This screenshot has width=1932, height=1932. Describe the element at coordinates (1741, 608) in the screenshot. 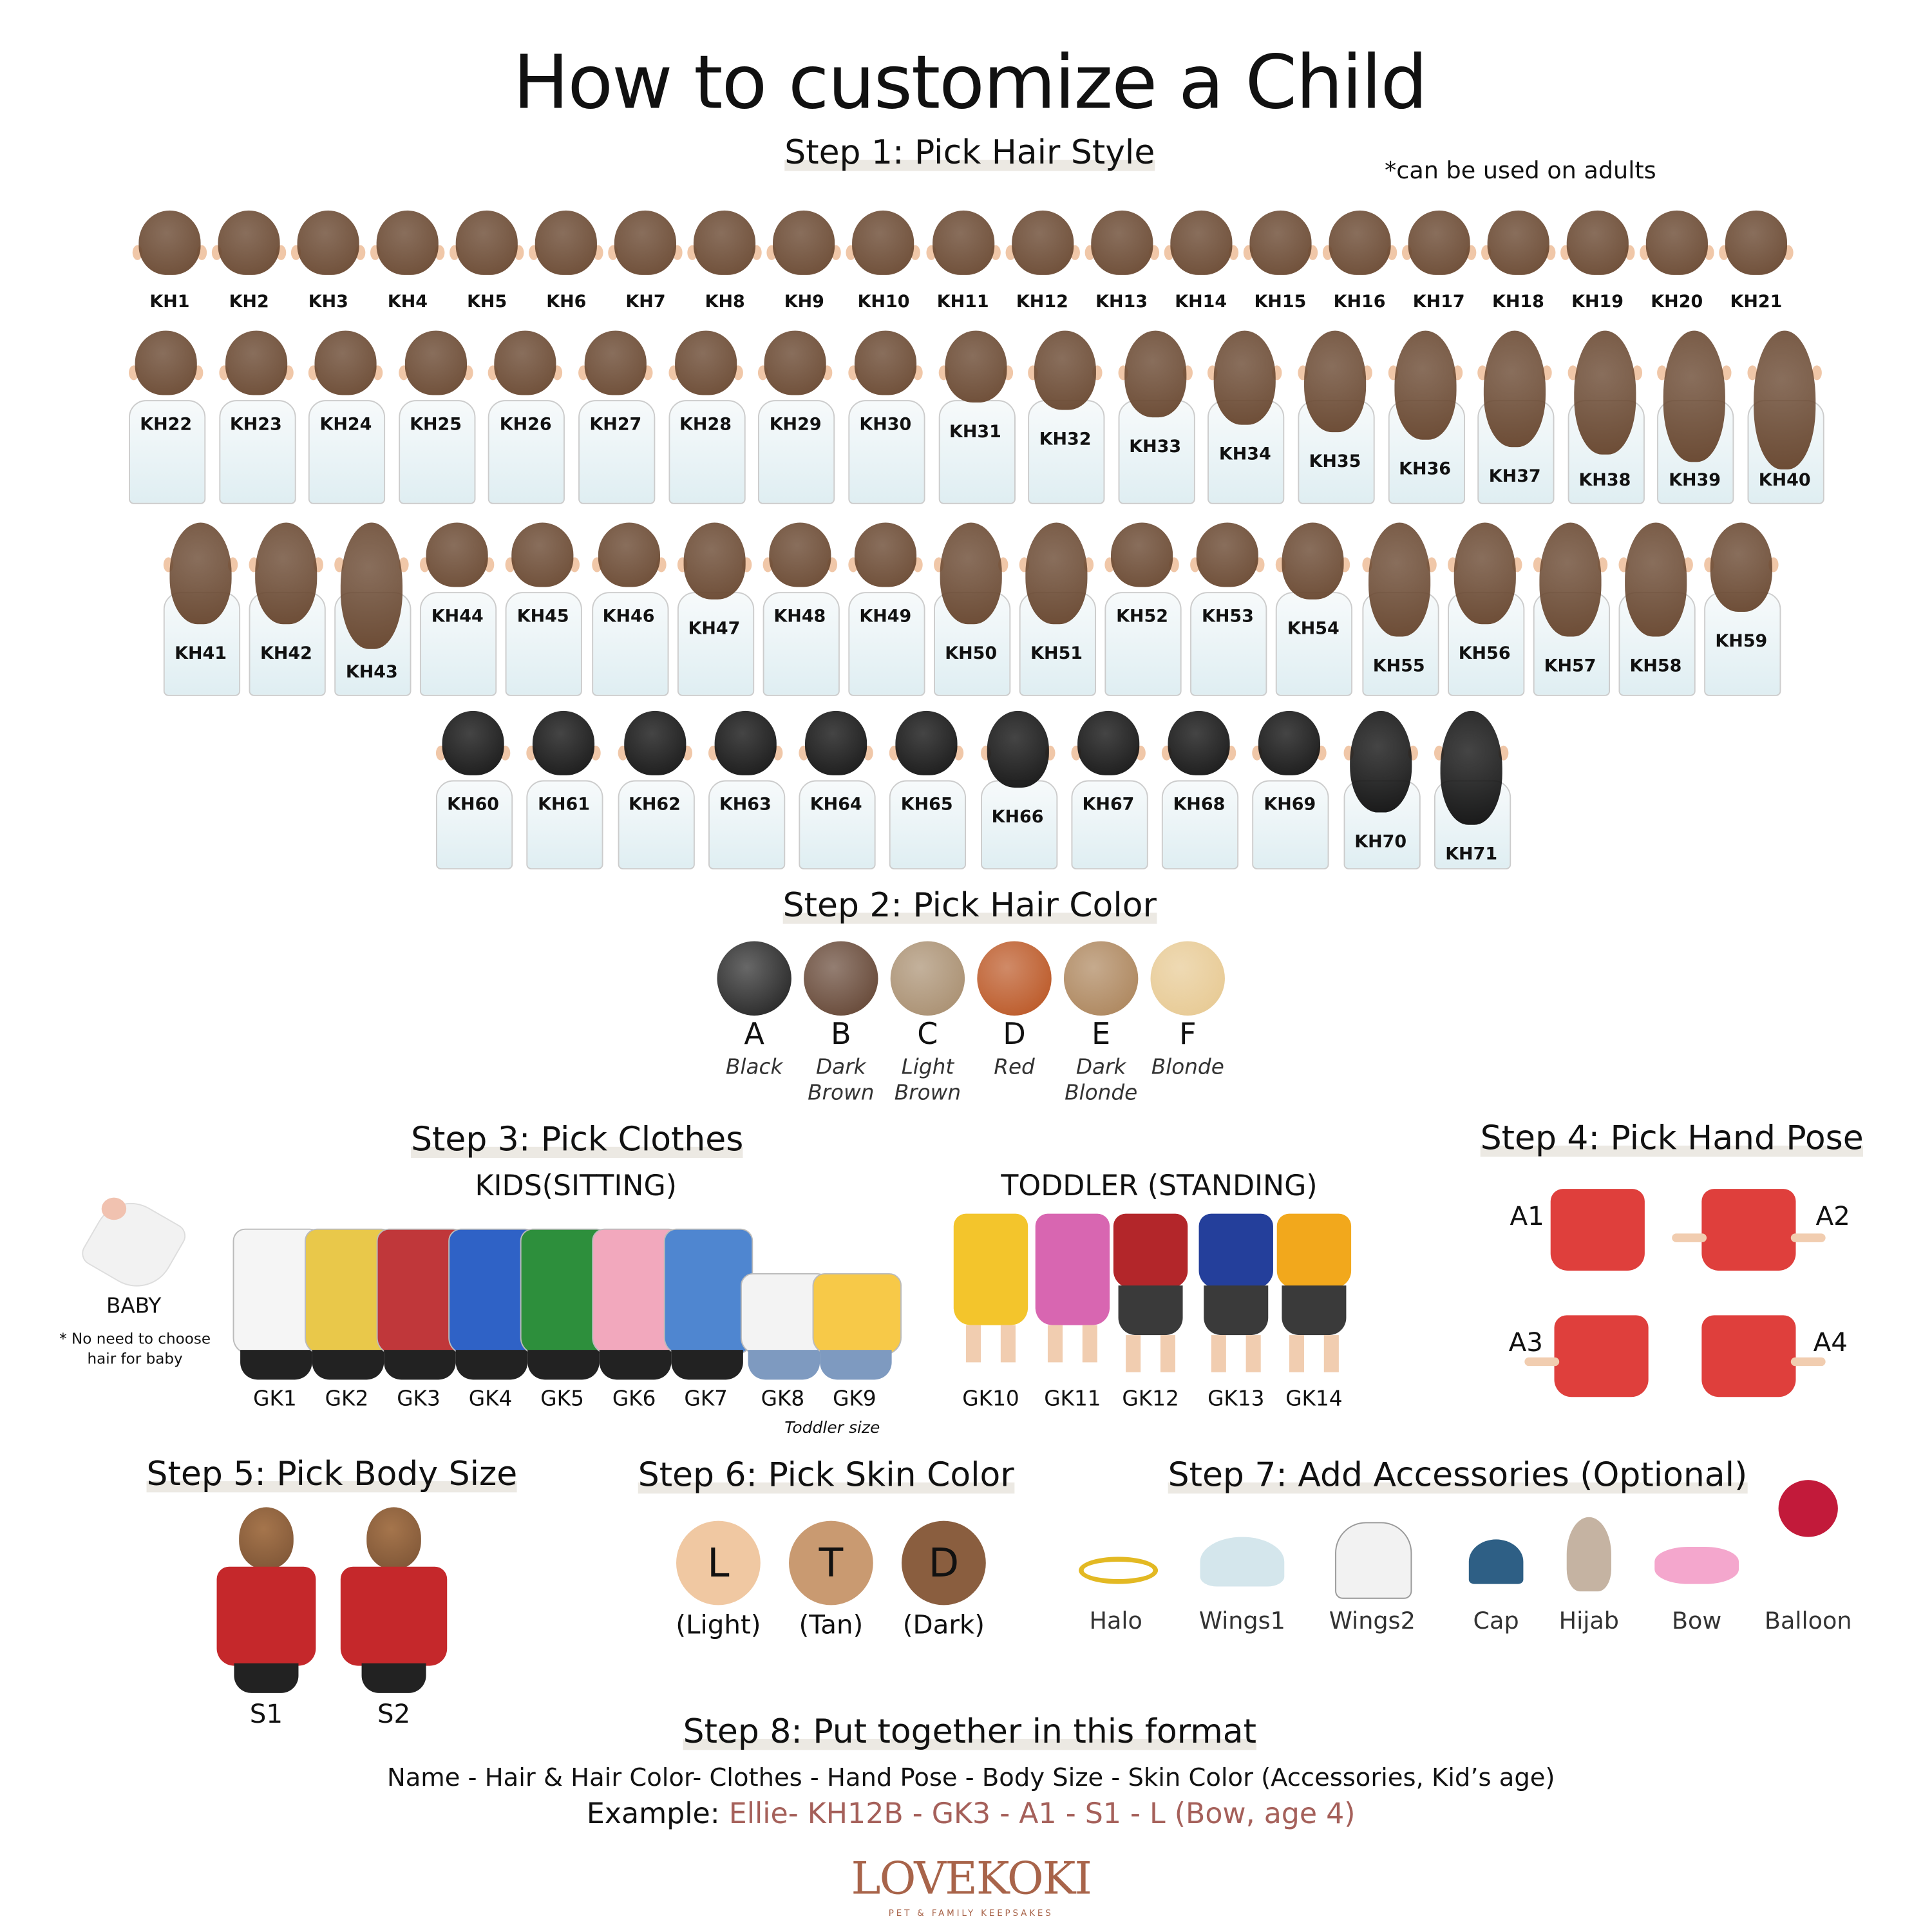

I see `hair-style-kh59: KH59` at that location.